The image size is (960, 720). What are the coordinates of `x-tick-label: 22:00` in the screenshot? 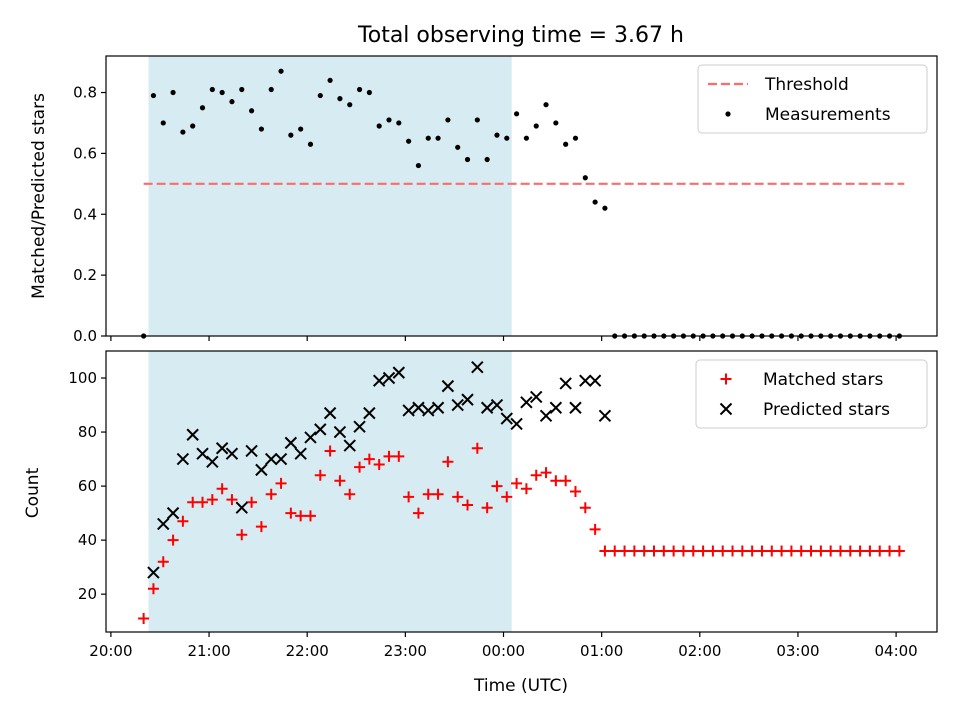 It's located at (307, 651).